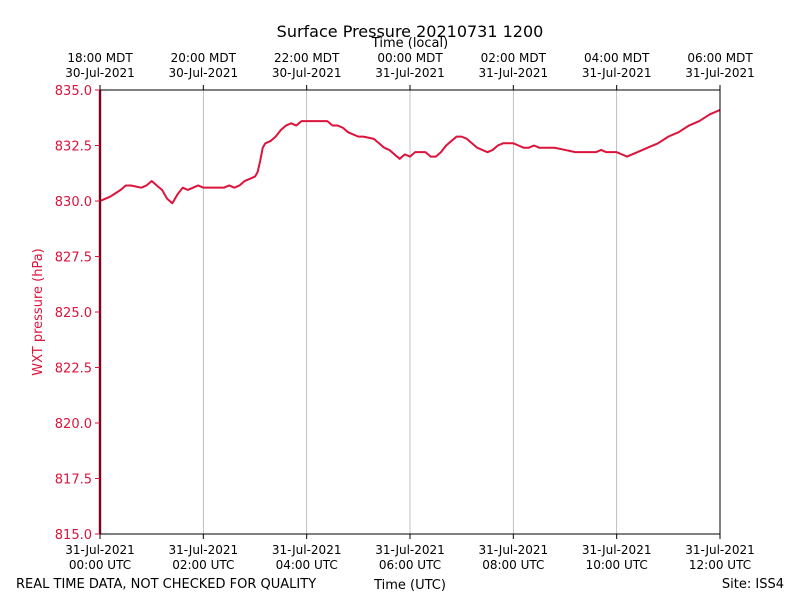  Describe the element at coordinates (617, 565) in the screenshot. I see `x-tick-label-time: 10:00 UTC` at that location.